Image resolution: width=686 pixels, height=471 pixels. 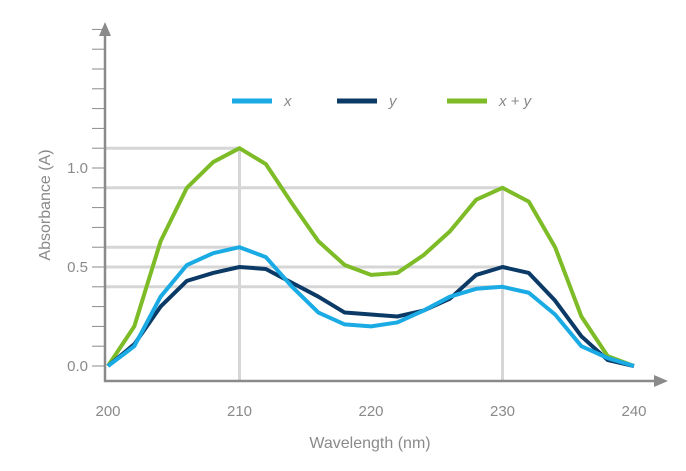 I want to click on legend-label: x + y, so click(x=515, y=101).